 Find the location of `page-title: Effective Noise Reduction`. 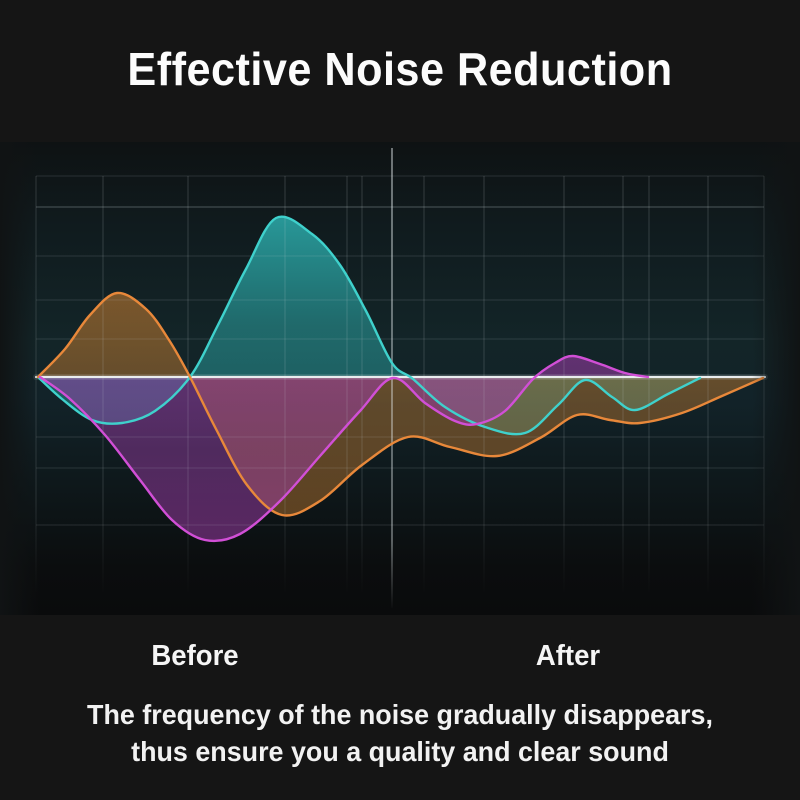

page-title: Effective Noise Reduction is located at coordinates (400, 69).